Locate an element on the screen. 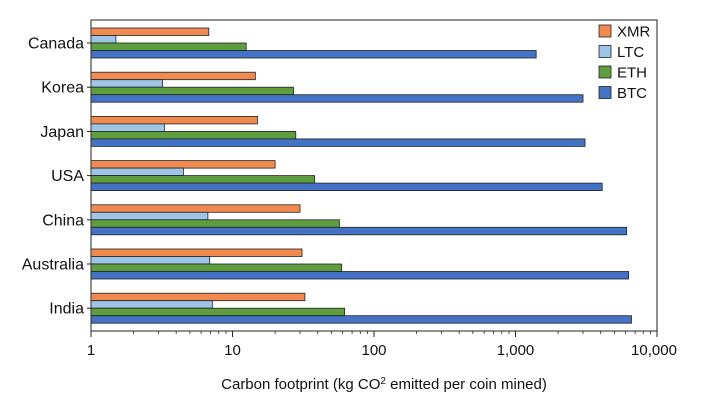 Image resolution: width=720 pixels, height=405 pixels. bar-usa-xmr is located at coordinates (183, 164).